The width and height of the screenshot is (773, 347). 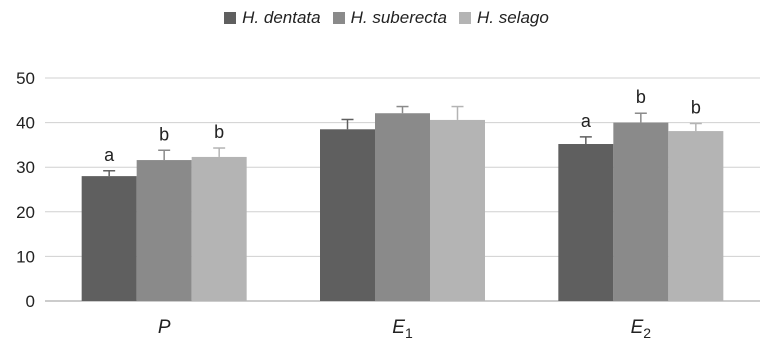 I want to click on y-tick-label: 50, so click(x=25, y=78).